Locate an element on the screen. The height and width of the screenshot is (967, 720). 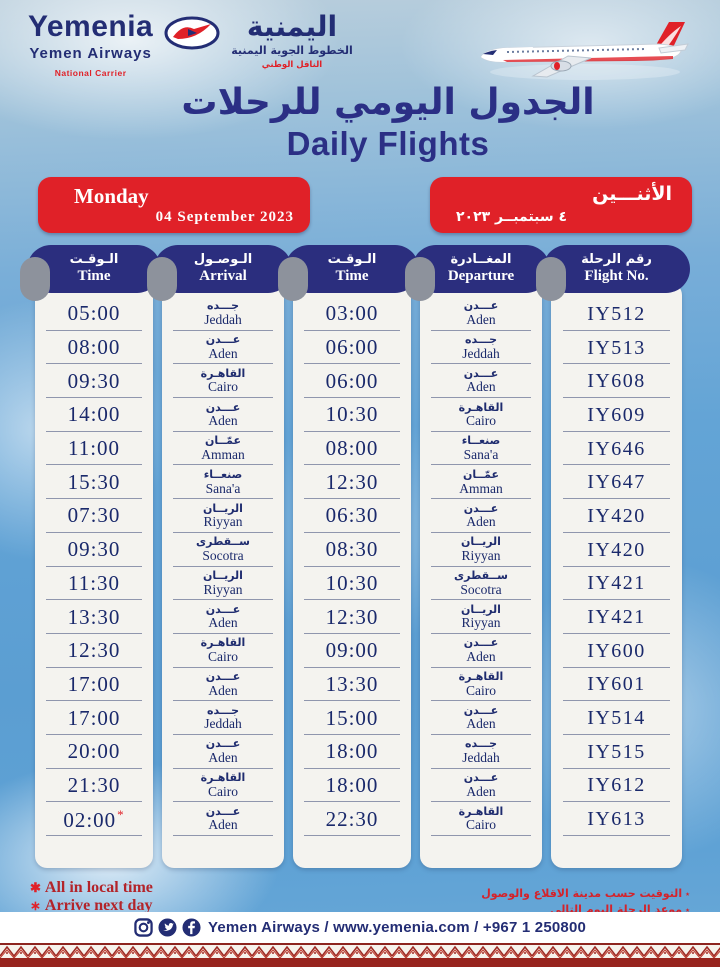
asterisk-icon: ∗ is located at coordinates (35, 906).